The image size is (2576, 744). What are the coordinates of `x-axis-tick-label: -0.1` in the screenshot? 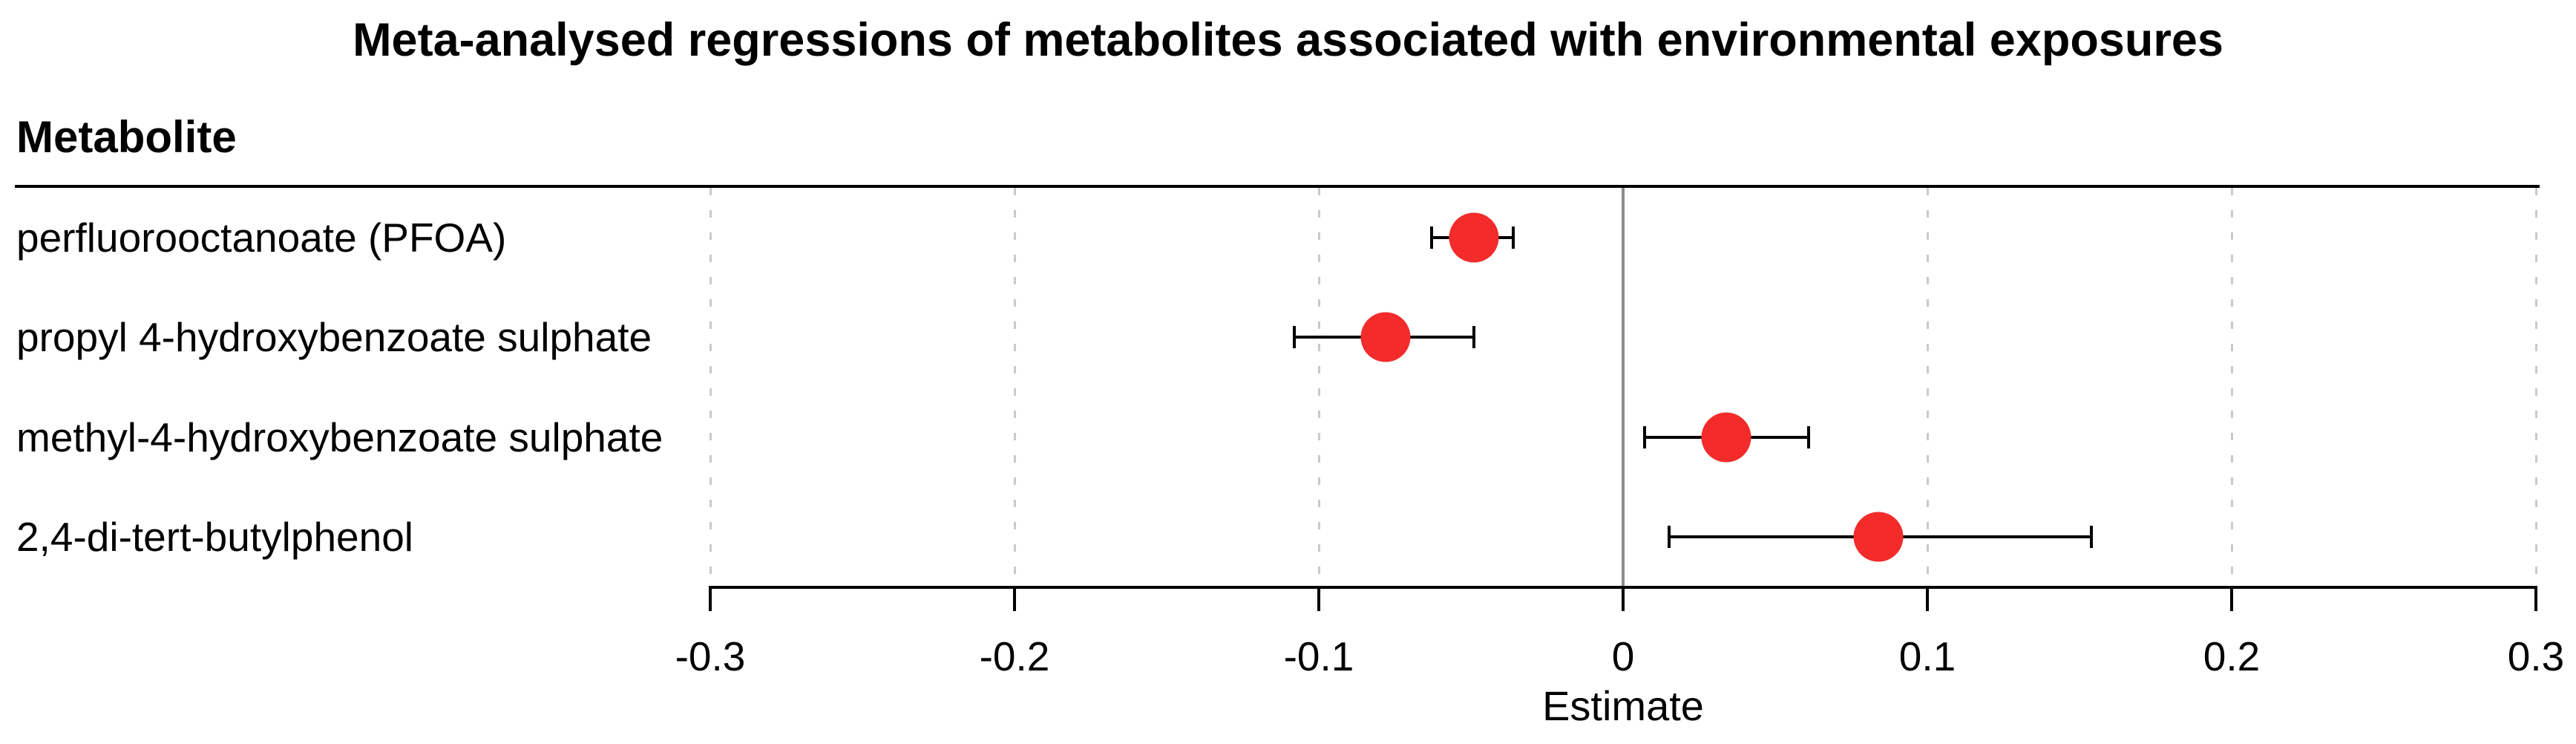 It's located at (1318, 656).